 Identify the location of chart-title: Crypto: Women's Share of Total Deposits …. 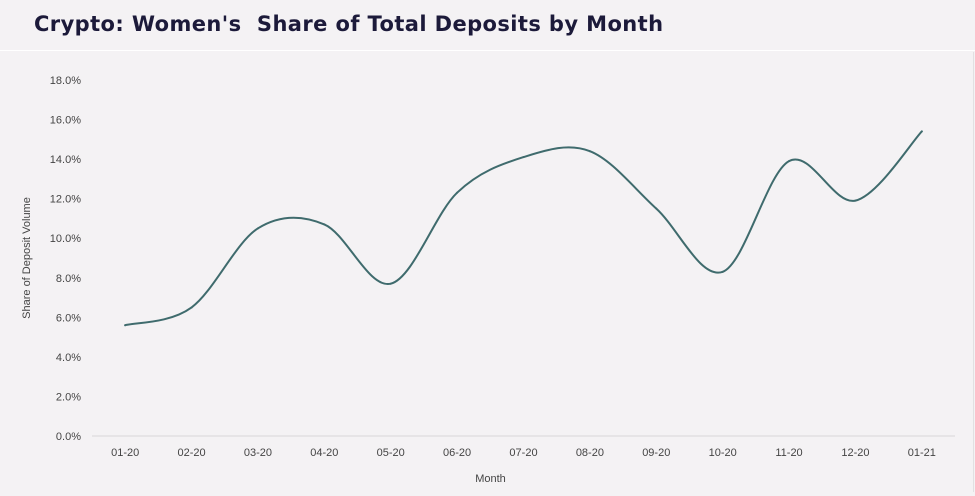
(349, 24).